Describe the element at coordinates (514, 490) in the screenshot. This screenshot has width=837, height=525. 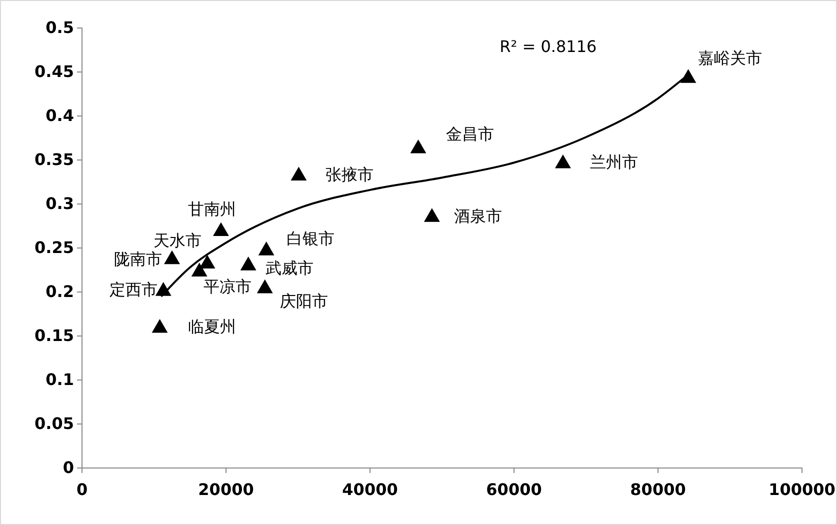
I see `x-tick-label: 60000` at that location.